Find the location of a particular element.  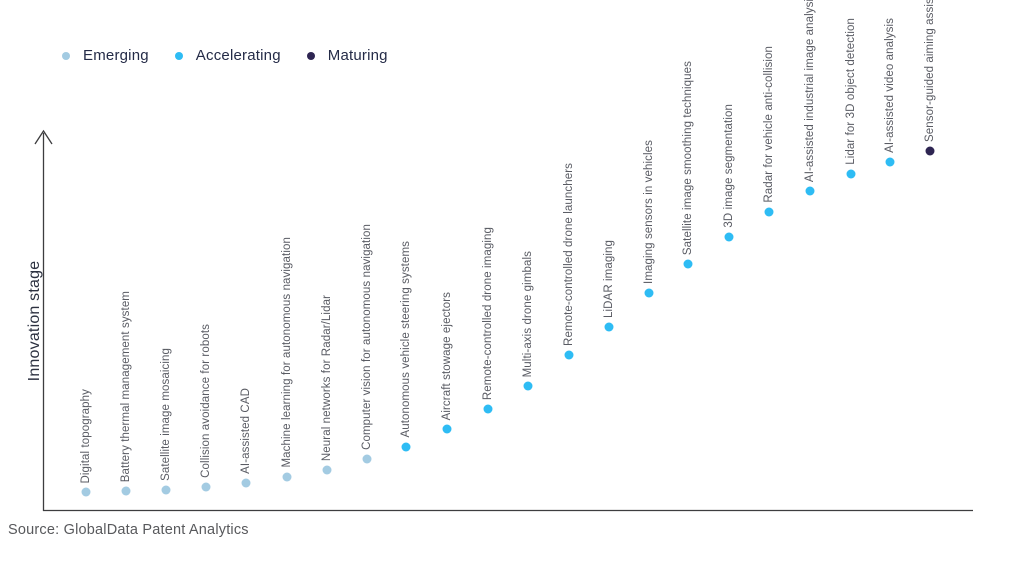

legend-item-accelerating: Accelerating is located at coordinates (227, 55).